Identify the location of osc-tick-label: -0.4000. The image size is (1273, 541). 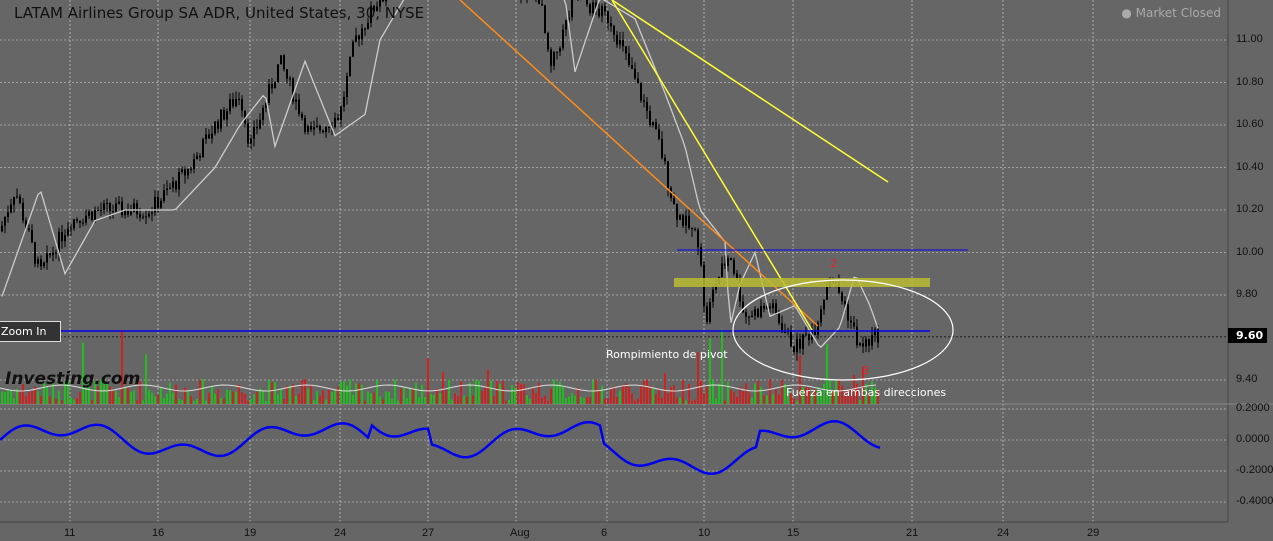
(1254, 501).